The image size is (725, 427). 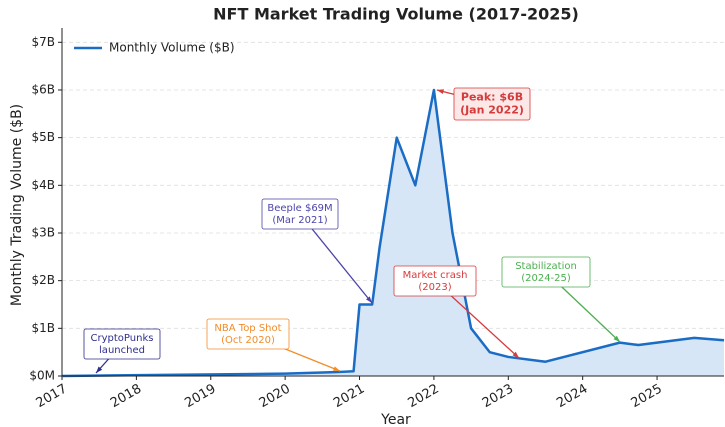 What do you see at coordinates (43, 89) in the screenshot?
I see `y-tick-label: $6B` at bounding box center [43, 89].